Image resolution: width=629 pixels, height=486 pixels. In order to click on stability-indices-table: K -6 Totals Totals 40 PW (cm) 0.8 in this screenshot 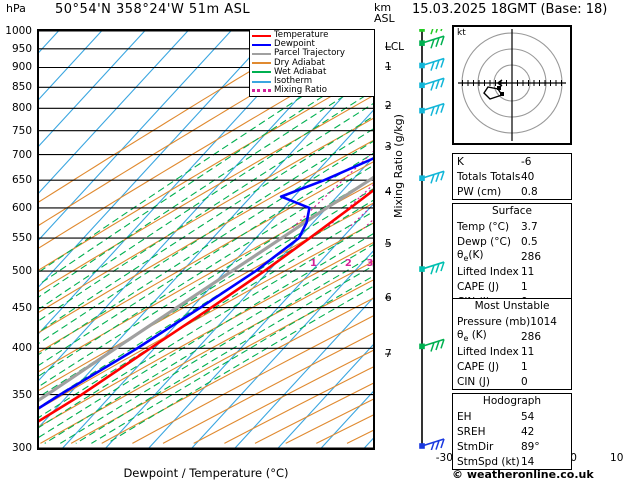, I will do `click(512, 176)`.